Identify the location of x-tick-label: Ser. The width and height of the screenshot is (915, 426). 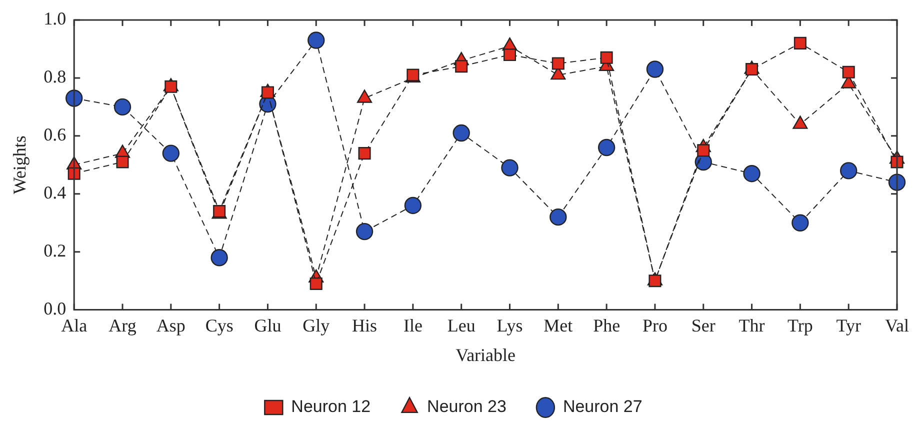
(703, 325).